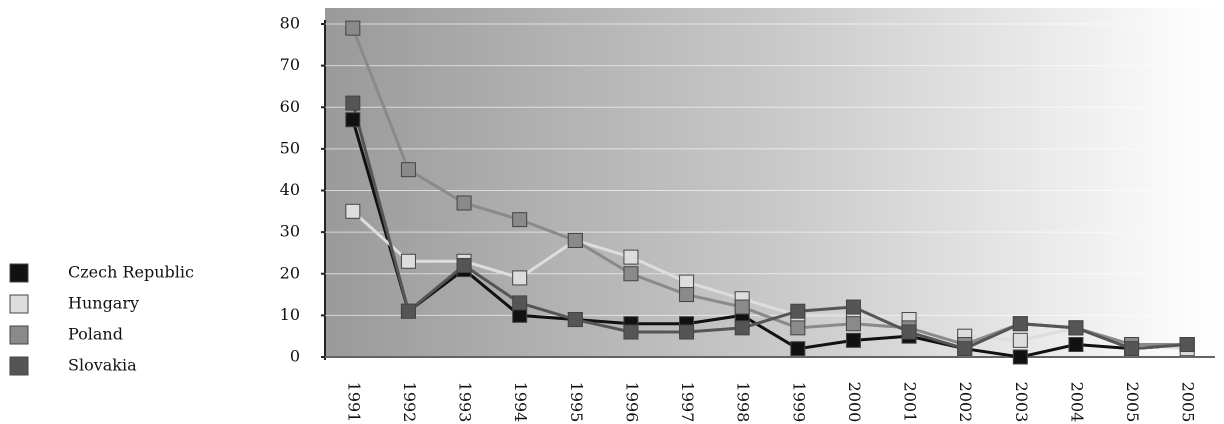  What do you see at coordinates (854, 402) in the screenshot?
I see `x-tick-label: 2000` at bounding box center [854, 402].